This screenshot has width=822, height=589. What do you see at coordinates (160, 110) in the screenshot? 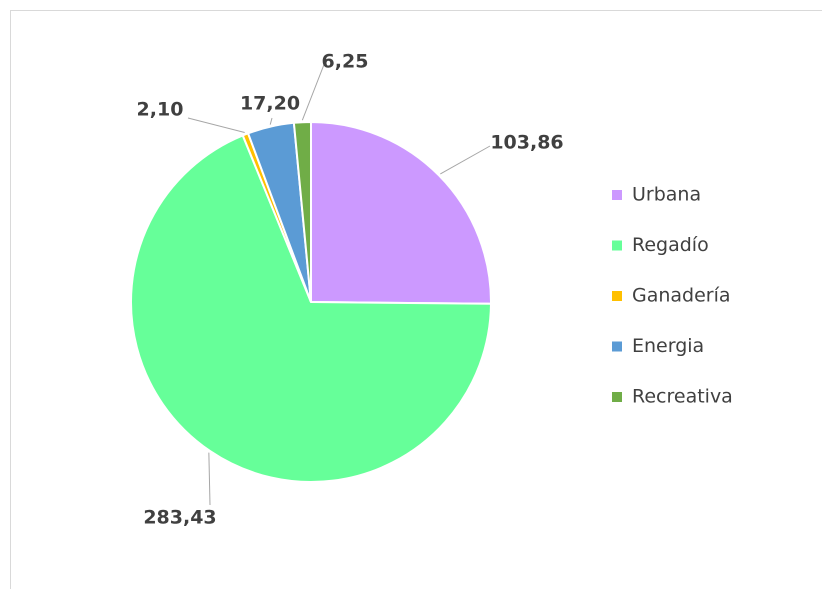
I see `data-label: 2,10` at bounding box center [160, 110].